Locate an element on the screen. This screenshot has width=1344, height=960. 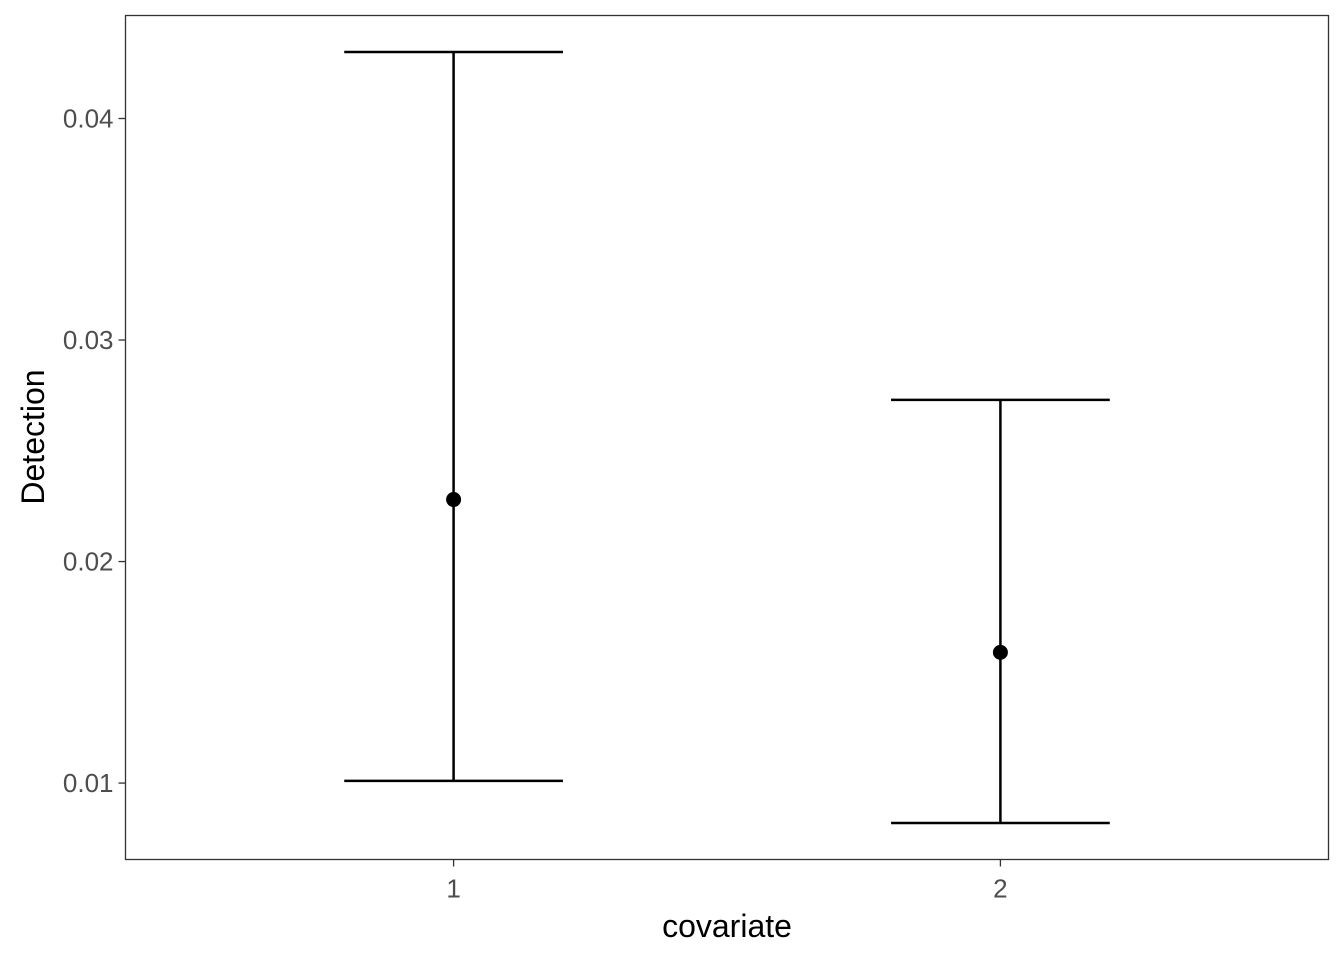
x-axis-title: covariate is located at coordinates (727, 926).